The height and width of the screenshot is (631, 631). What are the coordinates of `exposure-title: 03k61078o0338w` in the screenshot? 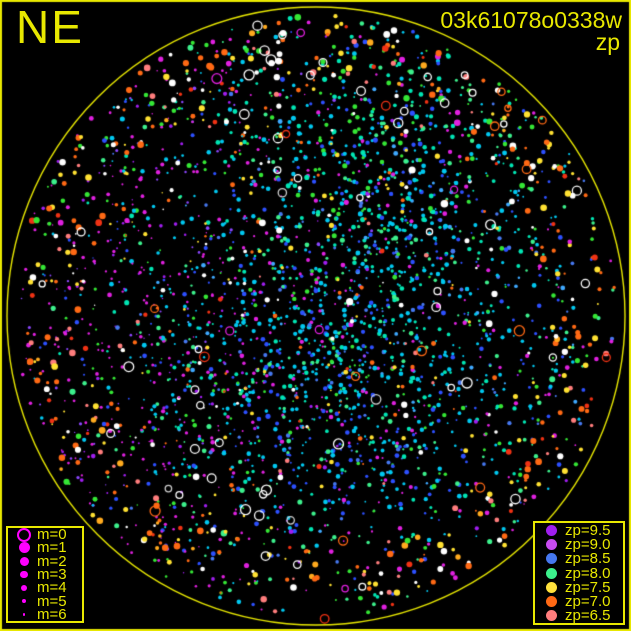 It's located at (531, 20).